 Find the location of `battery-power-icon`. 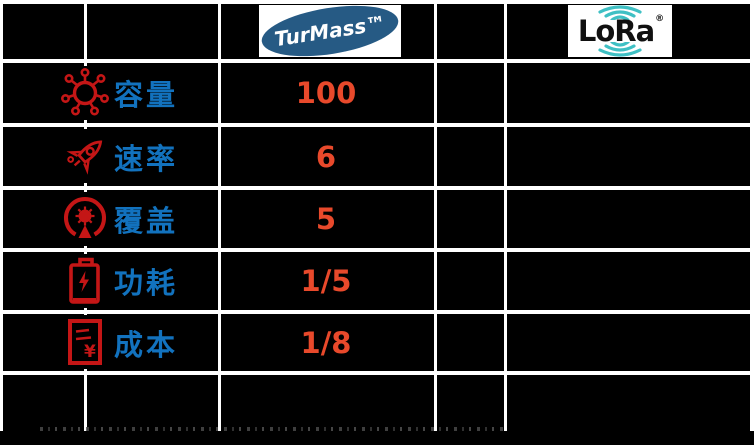

battery-power-icon is located at coordinates (85, 281).